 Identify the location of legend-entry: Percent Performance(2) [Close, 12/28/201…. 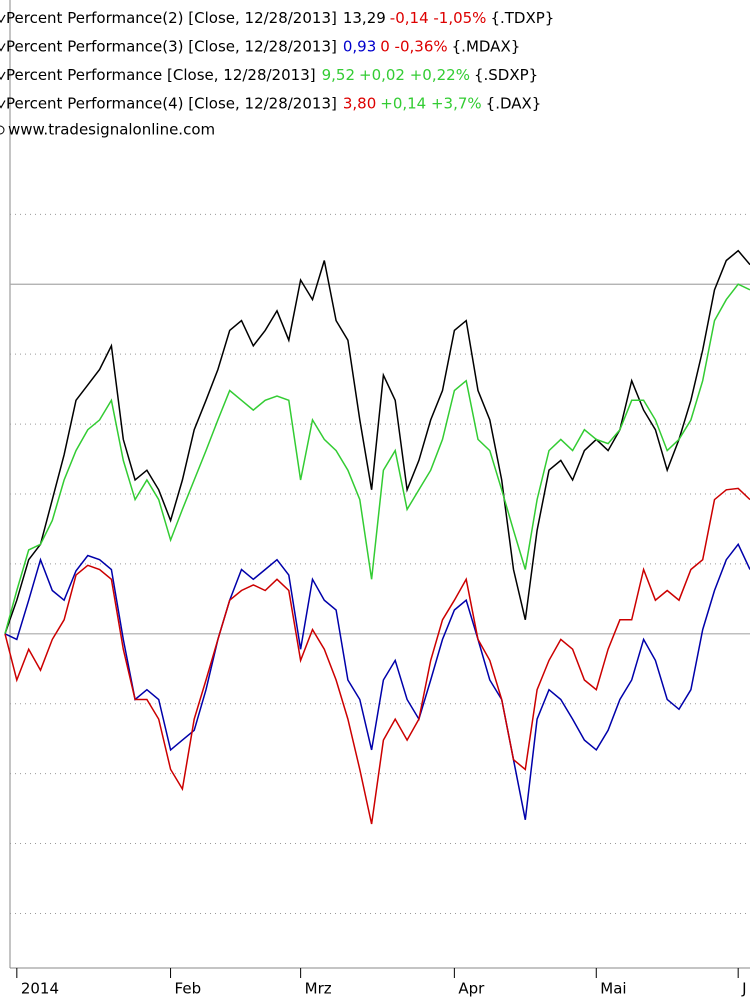
(280, 18).